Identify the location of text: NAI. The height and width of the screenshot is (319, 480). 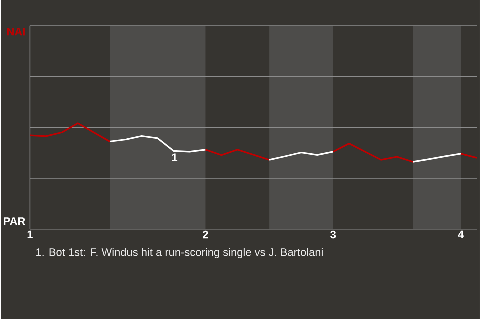
(16, 32).